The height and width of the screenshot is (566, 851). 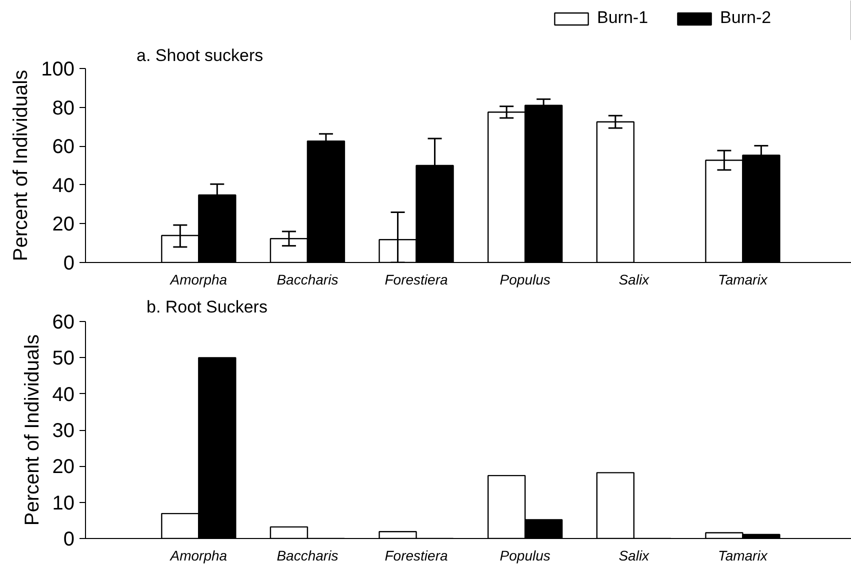 I want to click on chart-title: a. Shoot suckers, so click(x=200, y=55).